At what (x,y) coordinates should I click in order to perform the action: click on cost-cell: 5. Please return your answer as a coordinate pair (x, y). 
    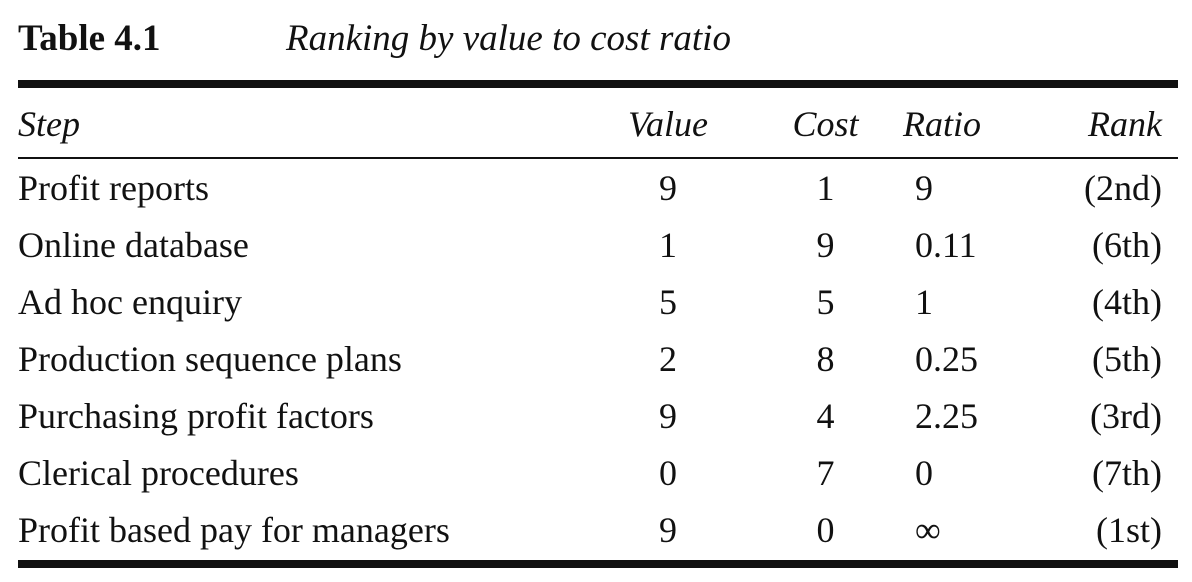
    Looking at the image, I should click on (825, 301).